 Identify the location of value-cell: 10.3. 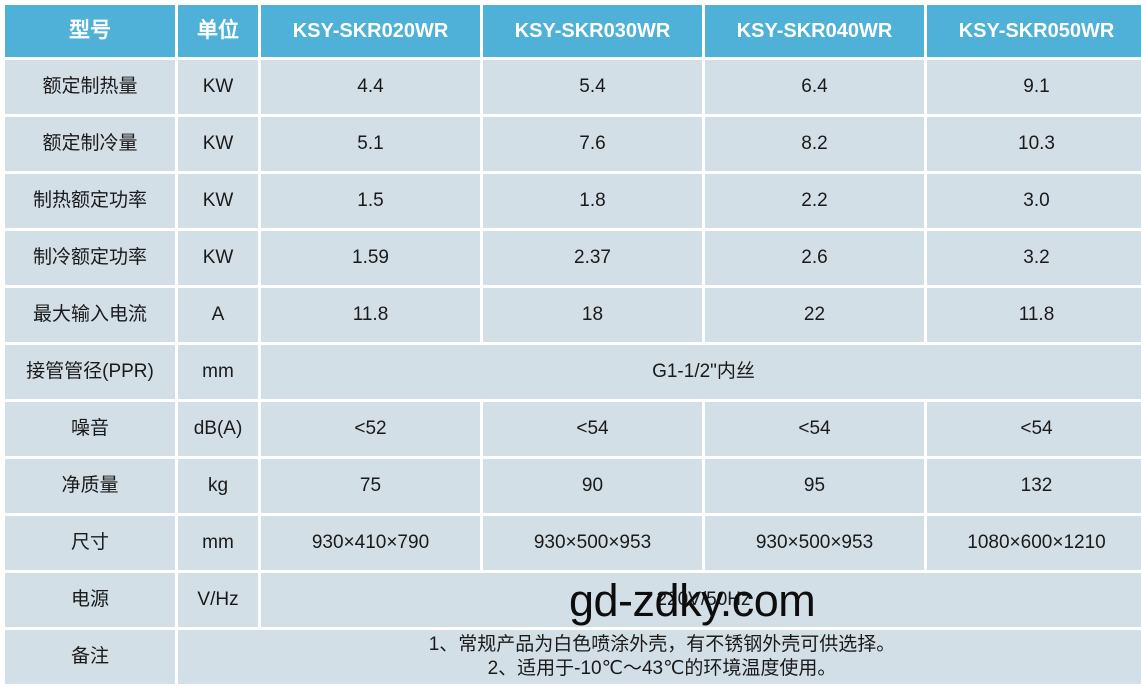
(1034, 144).